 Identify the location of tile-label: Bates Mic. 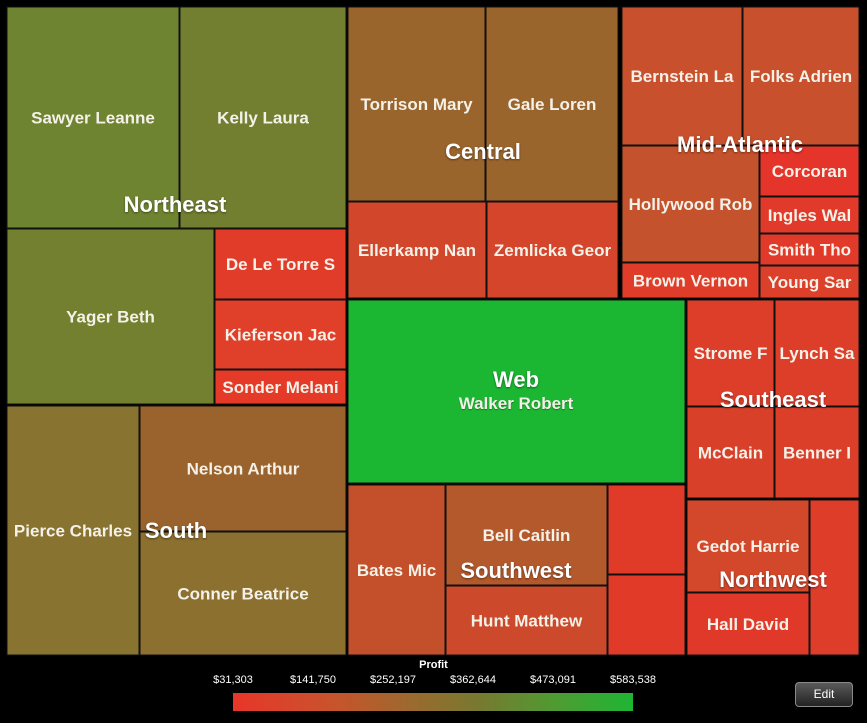
(396, 570).